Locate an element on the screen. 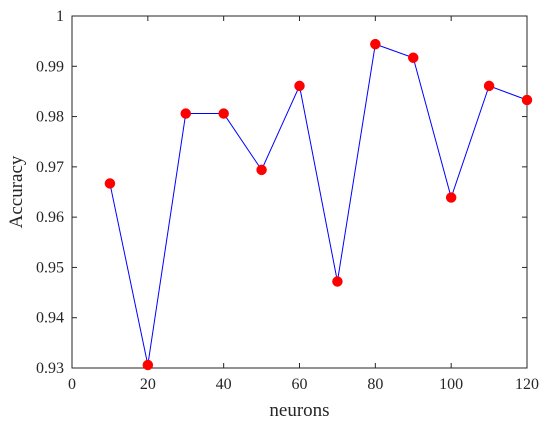  y-tick-label: 0.96 is located at coordinates (50, 217).